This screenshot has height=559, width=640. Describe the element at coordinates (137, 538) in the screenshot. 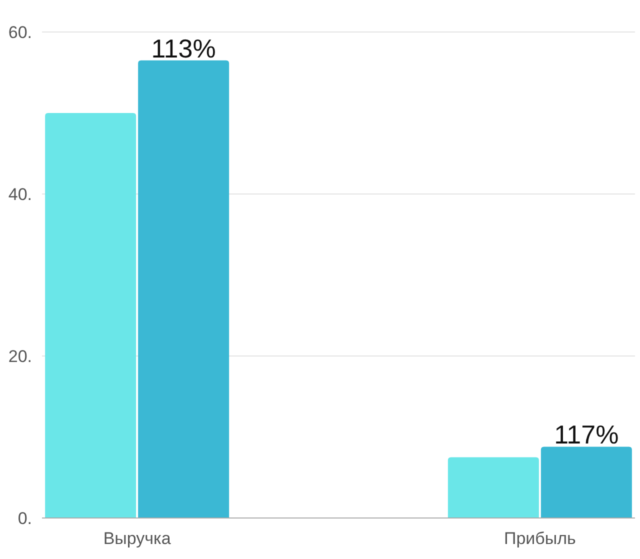

I see `x-tick-label: Выручка` at that location.